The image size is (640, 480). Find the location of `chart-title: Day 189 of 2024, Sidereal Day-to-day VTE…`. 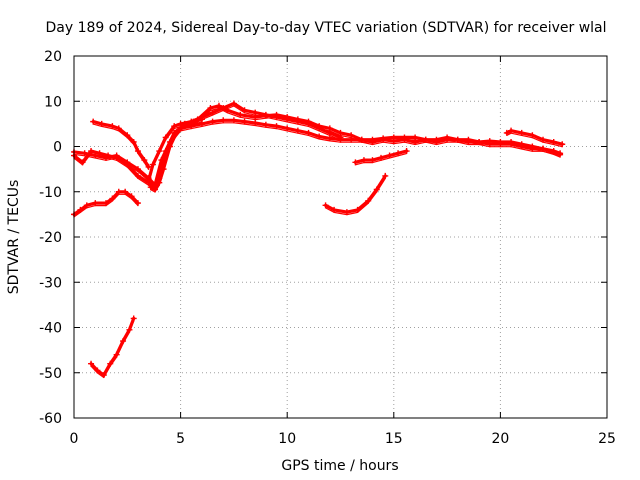

chart-title: Day 189 of 2024, Sidereal Day-to-day VTE… is located at coordinates (325, 28).